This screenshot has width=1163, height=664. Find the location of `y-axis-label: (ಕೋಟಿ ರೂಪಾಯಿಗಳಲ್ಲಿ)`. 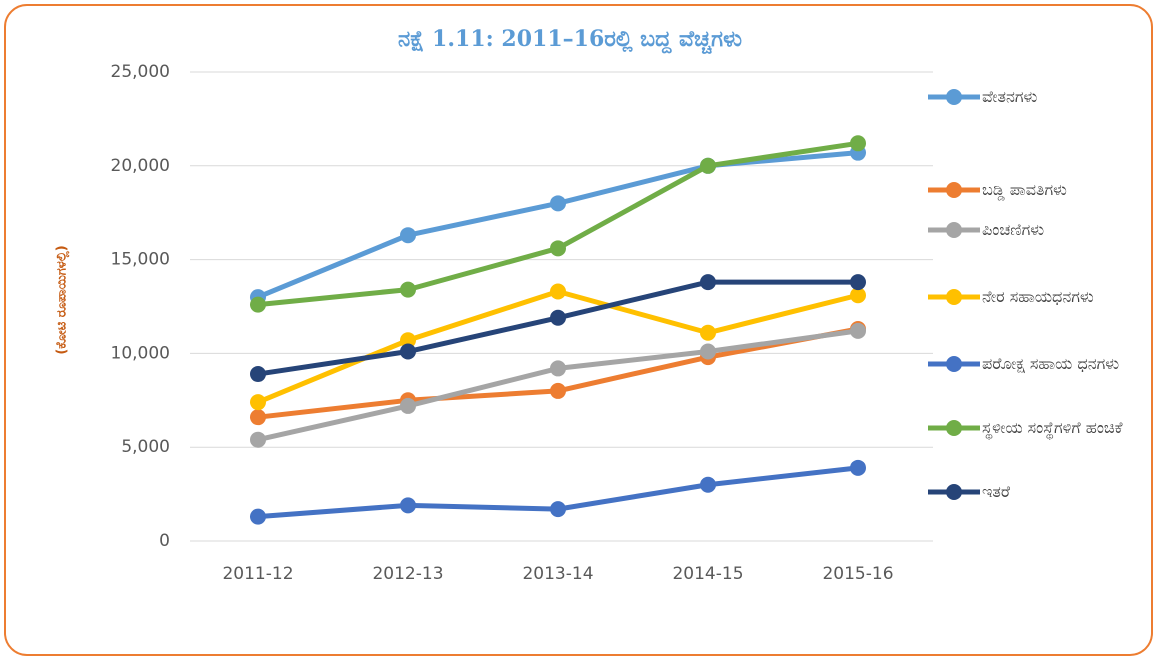

y-axis-label: (ಕೋಟಿ ರೂಪಾಯಿಗಳಲ್ಲಿ) is located at coordinates (63, 299).